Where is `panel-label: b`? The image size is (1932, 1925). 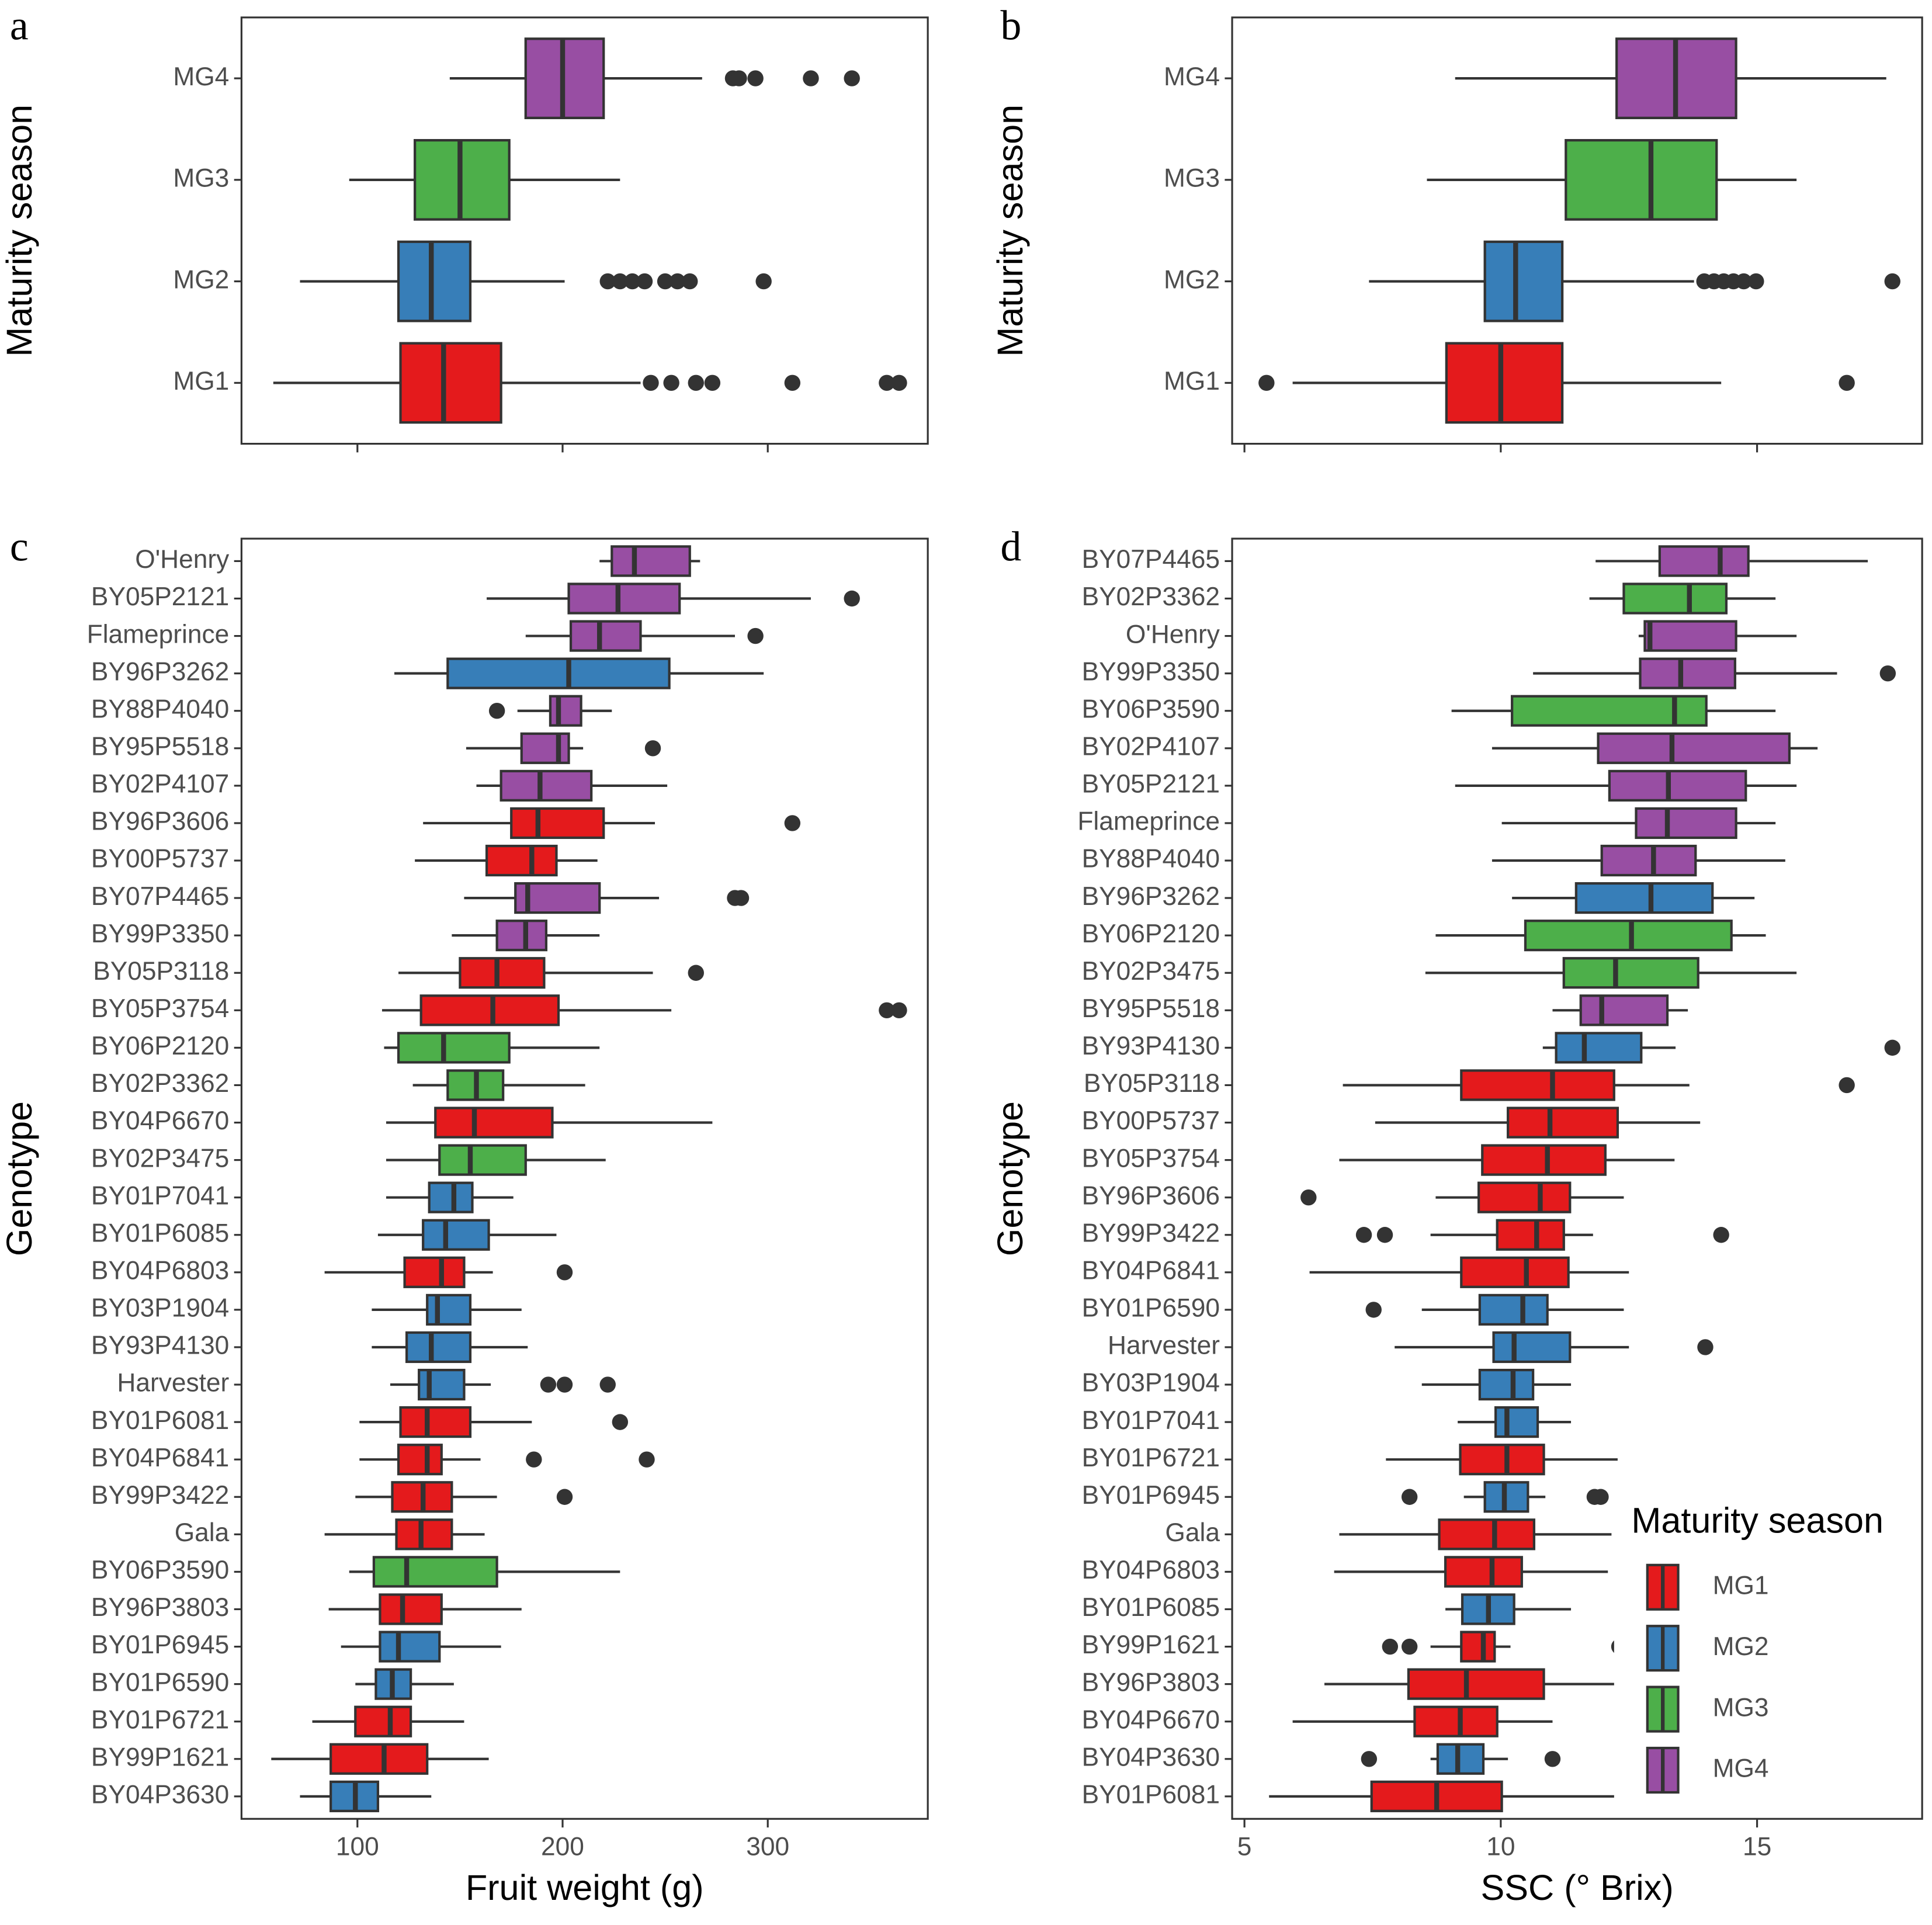 panel-label: b is located at coordinates (1011, 25).